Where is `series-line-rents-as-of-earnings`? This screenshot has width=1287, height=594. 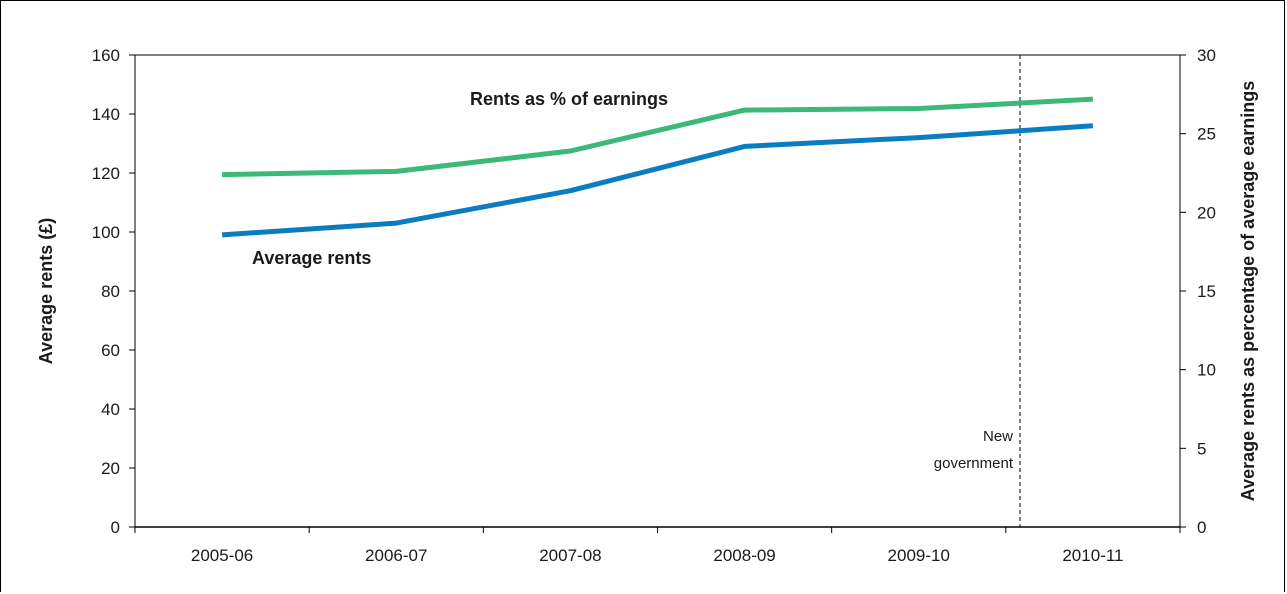
series-line-rents-as-of-earnings is located at coordinates (658, 137).